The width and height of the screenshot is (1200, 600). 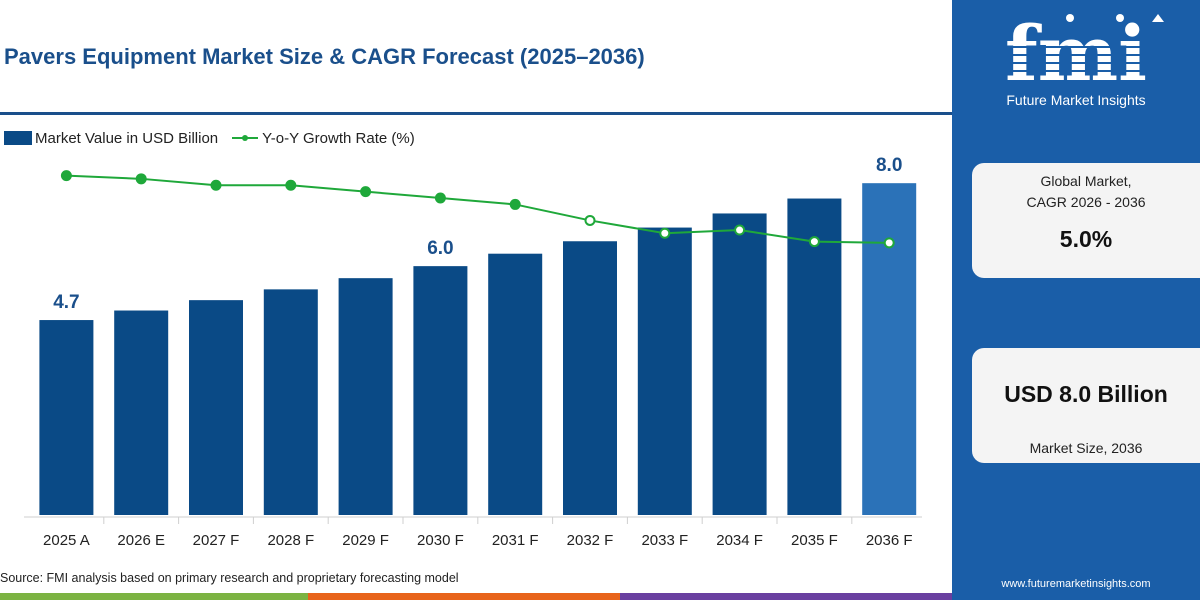 What do you see at coordinates (476, 113) in the screenshot?
I see `title-divider` at bounding box center [476, 113].